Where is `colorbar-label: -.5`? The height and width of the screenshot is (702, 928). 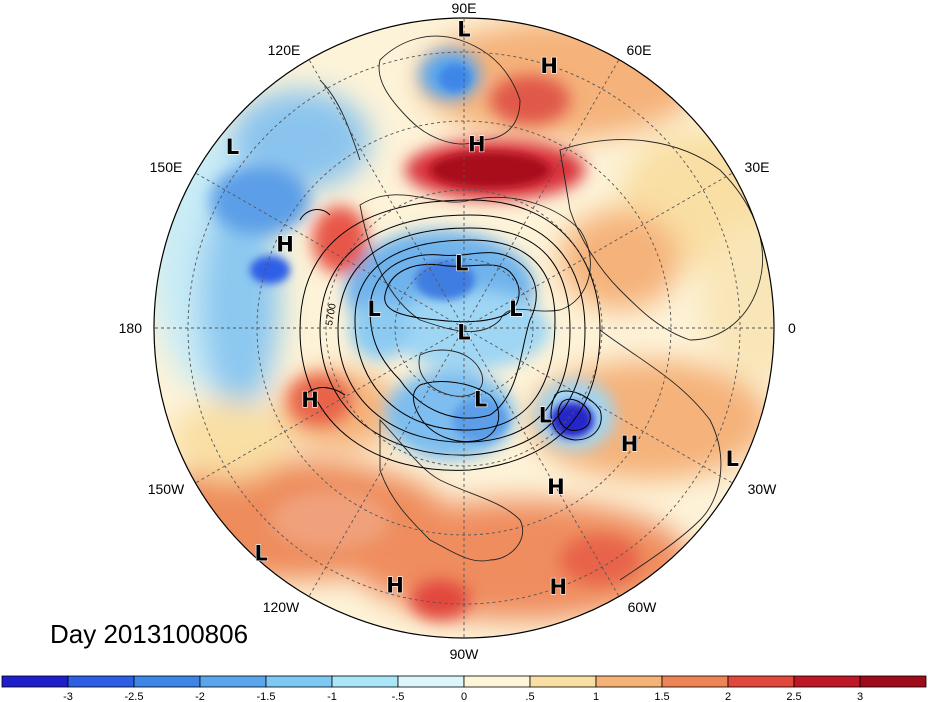
colorbar-label: -.5 is located at coordinates (398, 696).